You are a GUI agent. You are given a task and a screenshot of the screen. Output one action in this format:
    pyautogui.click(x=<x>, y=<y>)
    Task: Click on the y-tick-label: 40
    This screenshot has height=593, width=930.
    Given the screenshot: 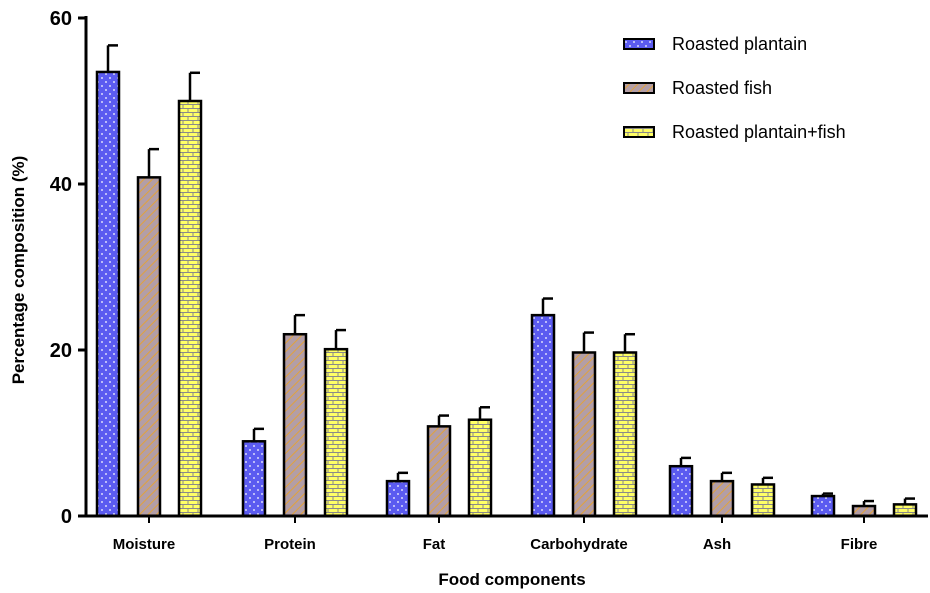 What is the action you would take?
    pyautogui.click(x=61, y=185)
    